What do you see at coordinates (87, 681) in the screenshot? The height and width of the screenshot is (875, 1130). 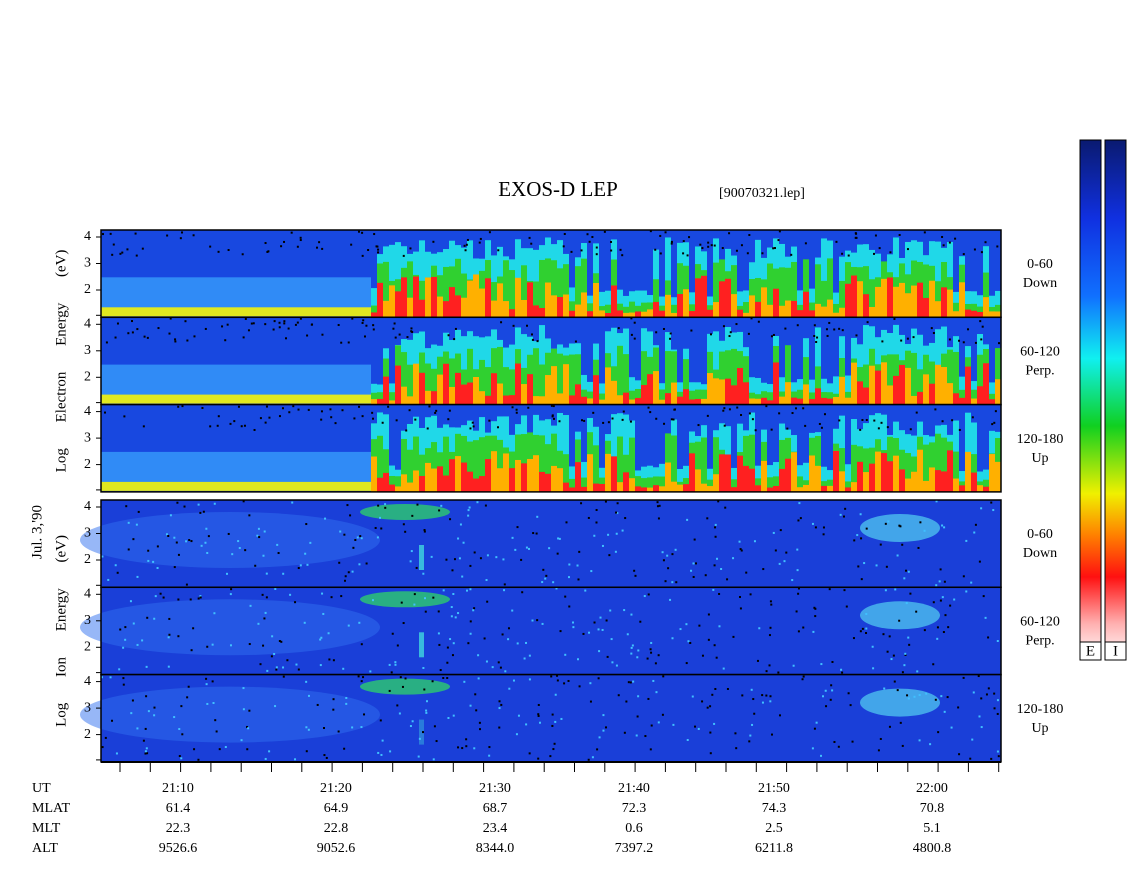 I see `y-tick-label: 4` at bounding box center [87, 681].